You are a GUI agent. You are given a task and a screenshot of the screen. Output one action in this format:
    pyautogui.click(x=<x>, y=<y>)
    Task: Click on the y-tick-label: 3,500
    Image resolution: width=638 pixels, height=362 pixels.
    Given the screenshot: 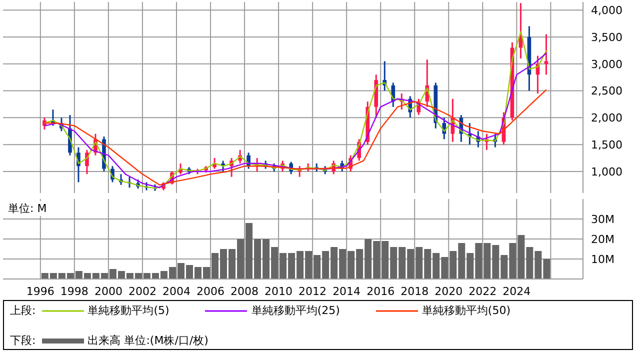 What is the action you would take?
    pyautogui.click(x=606, y=37)
    